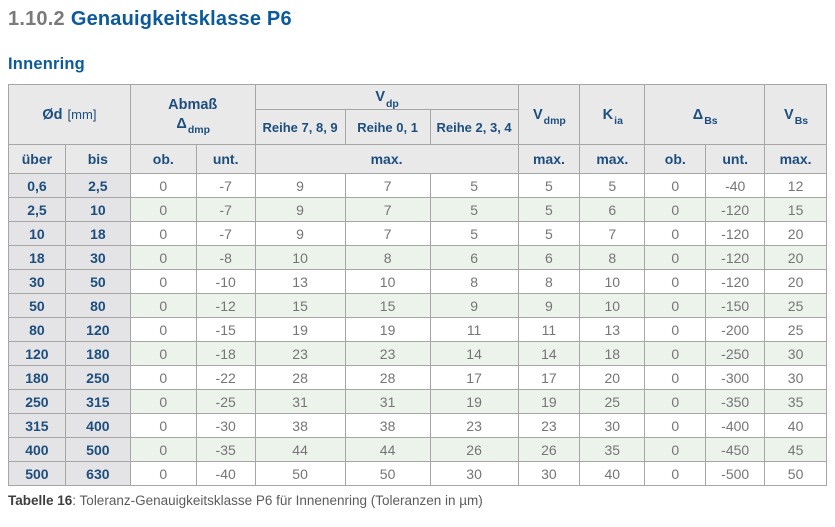 This screenshot has height=527, width=835. Describe the element at coordinates (538, 114) in the screenshot. I see `vdmp-symbol: V` at that location.